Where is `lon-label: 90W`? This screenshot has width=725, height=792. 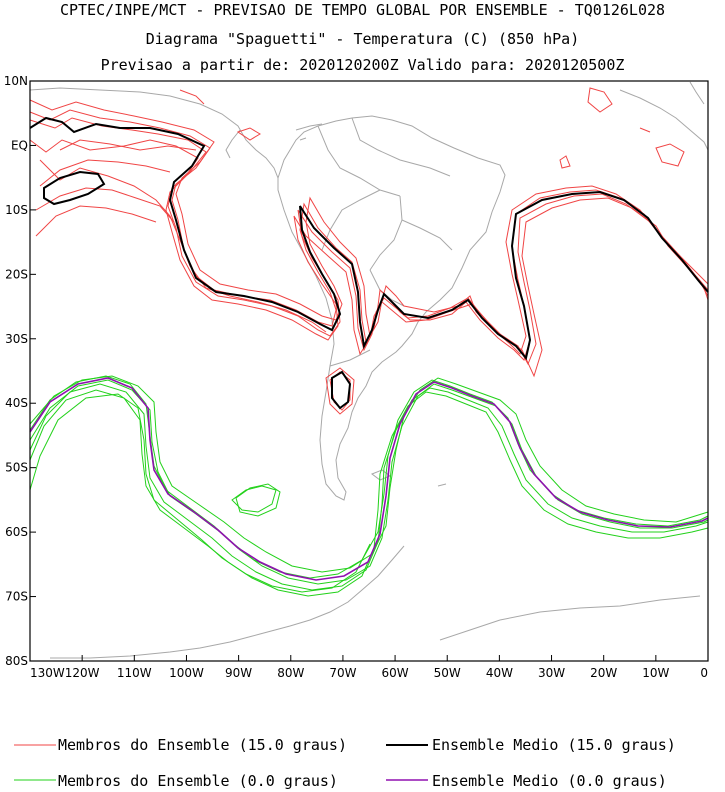
lon-label: 90W is located at coordinates (238, 673).